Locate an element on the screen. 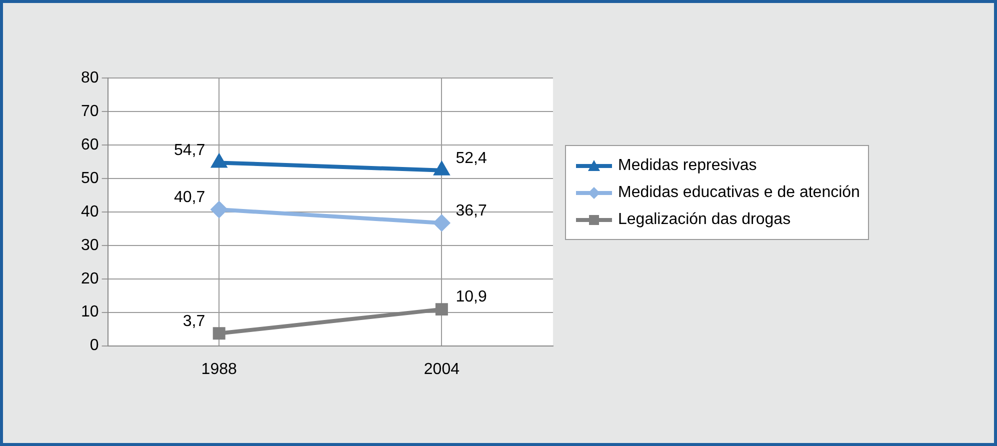  y-tick-label: 0 is located at coordinates (94, 345).